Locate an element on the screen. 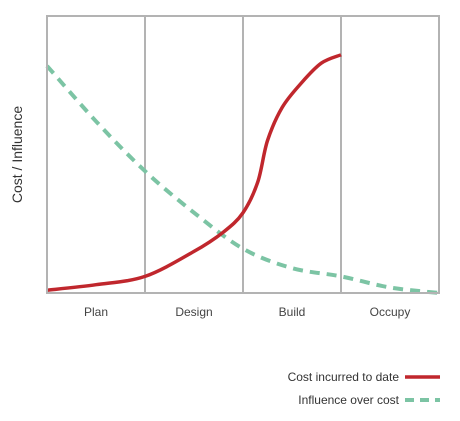  x-tick-labels: Plan Design Build Occupy is located at coordinates (247, 312).